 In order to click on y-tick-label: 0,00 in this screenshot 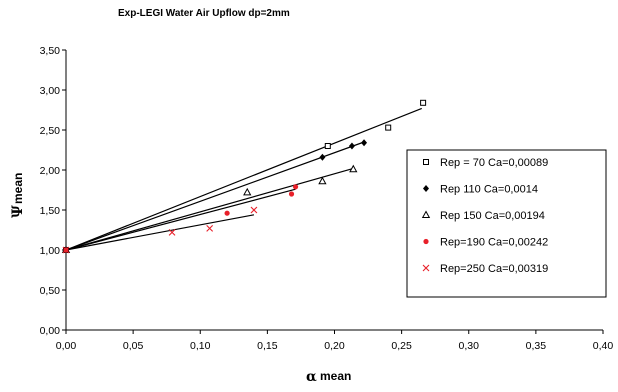, I will do `click(50, 331)`.